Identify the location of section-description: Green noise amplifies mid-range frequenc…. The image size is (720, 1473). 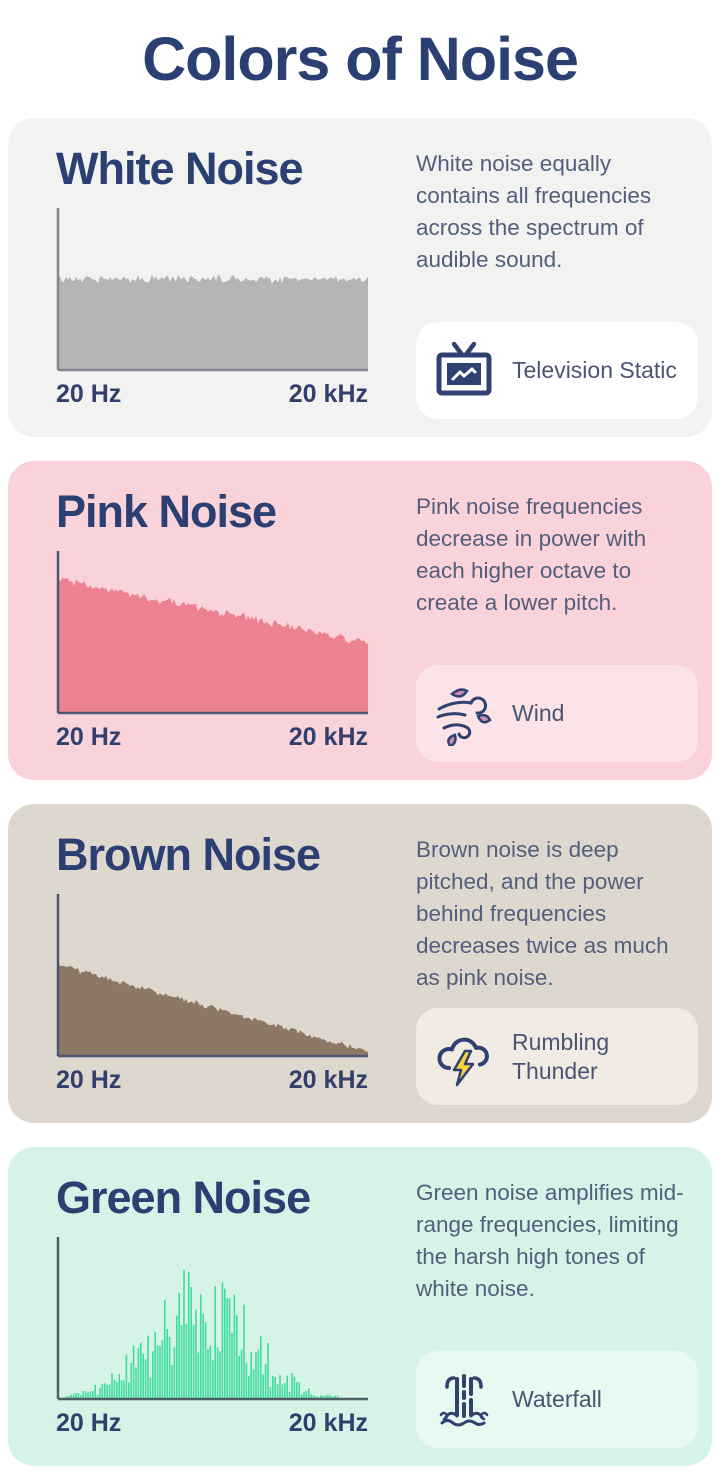
(550, 1240).